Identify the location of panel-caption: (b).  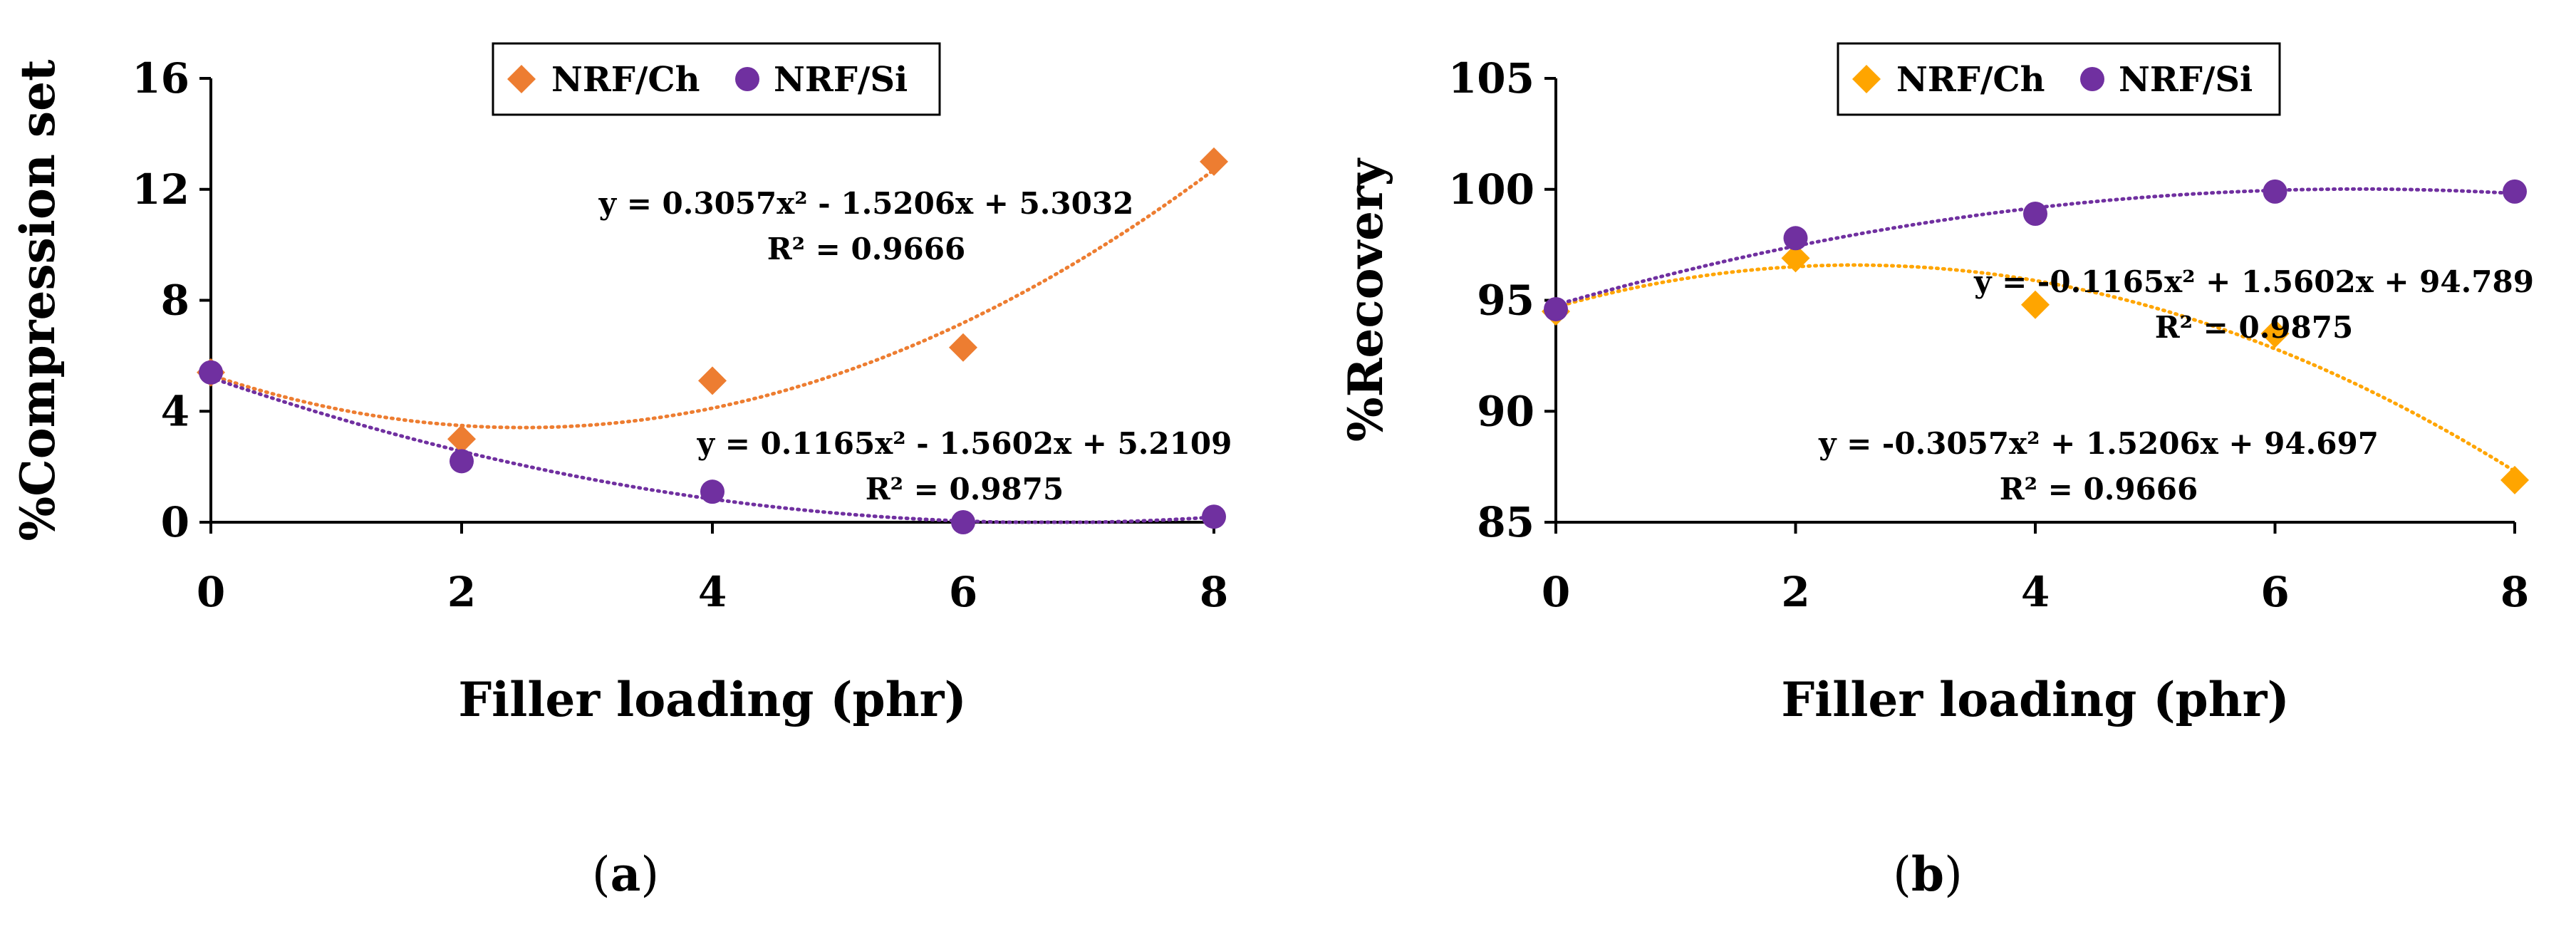
(1928, 874).